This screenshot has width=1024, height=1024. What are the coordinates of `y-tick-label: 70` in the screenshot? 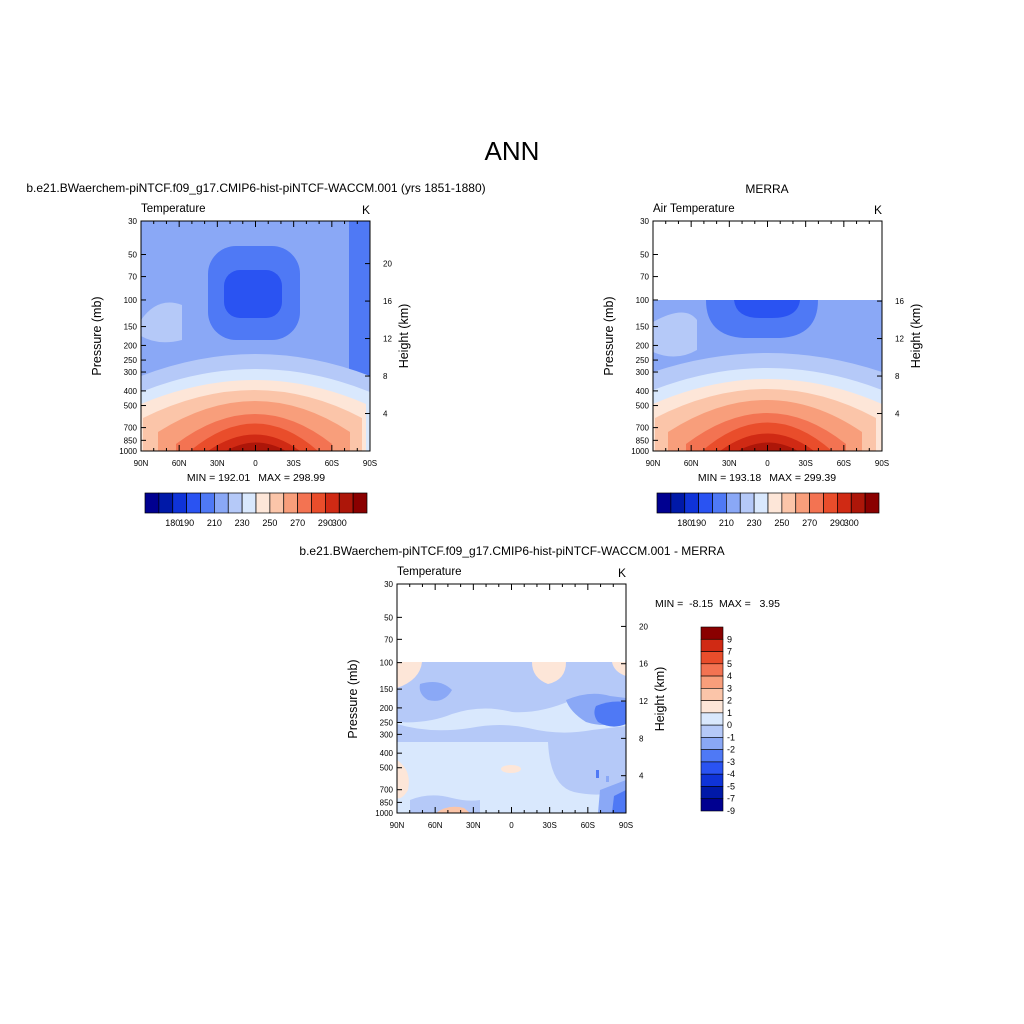 It's located at (132, 277).